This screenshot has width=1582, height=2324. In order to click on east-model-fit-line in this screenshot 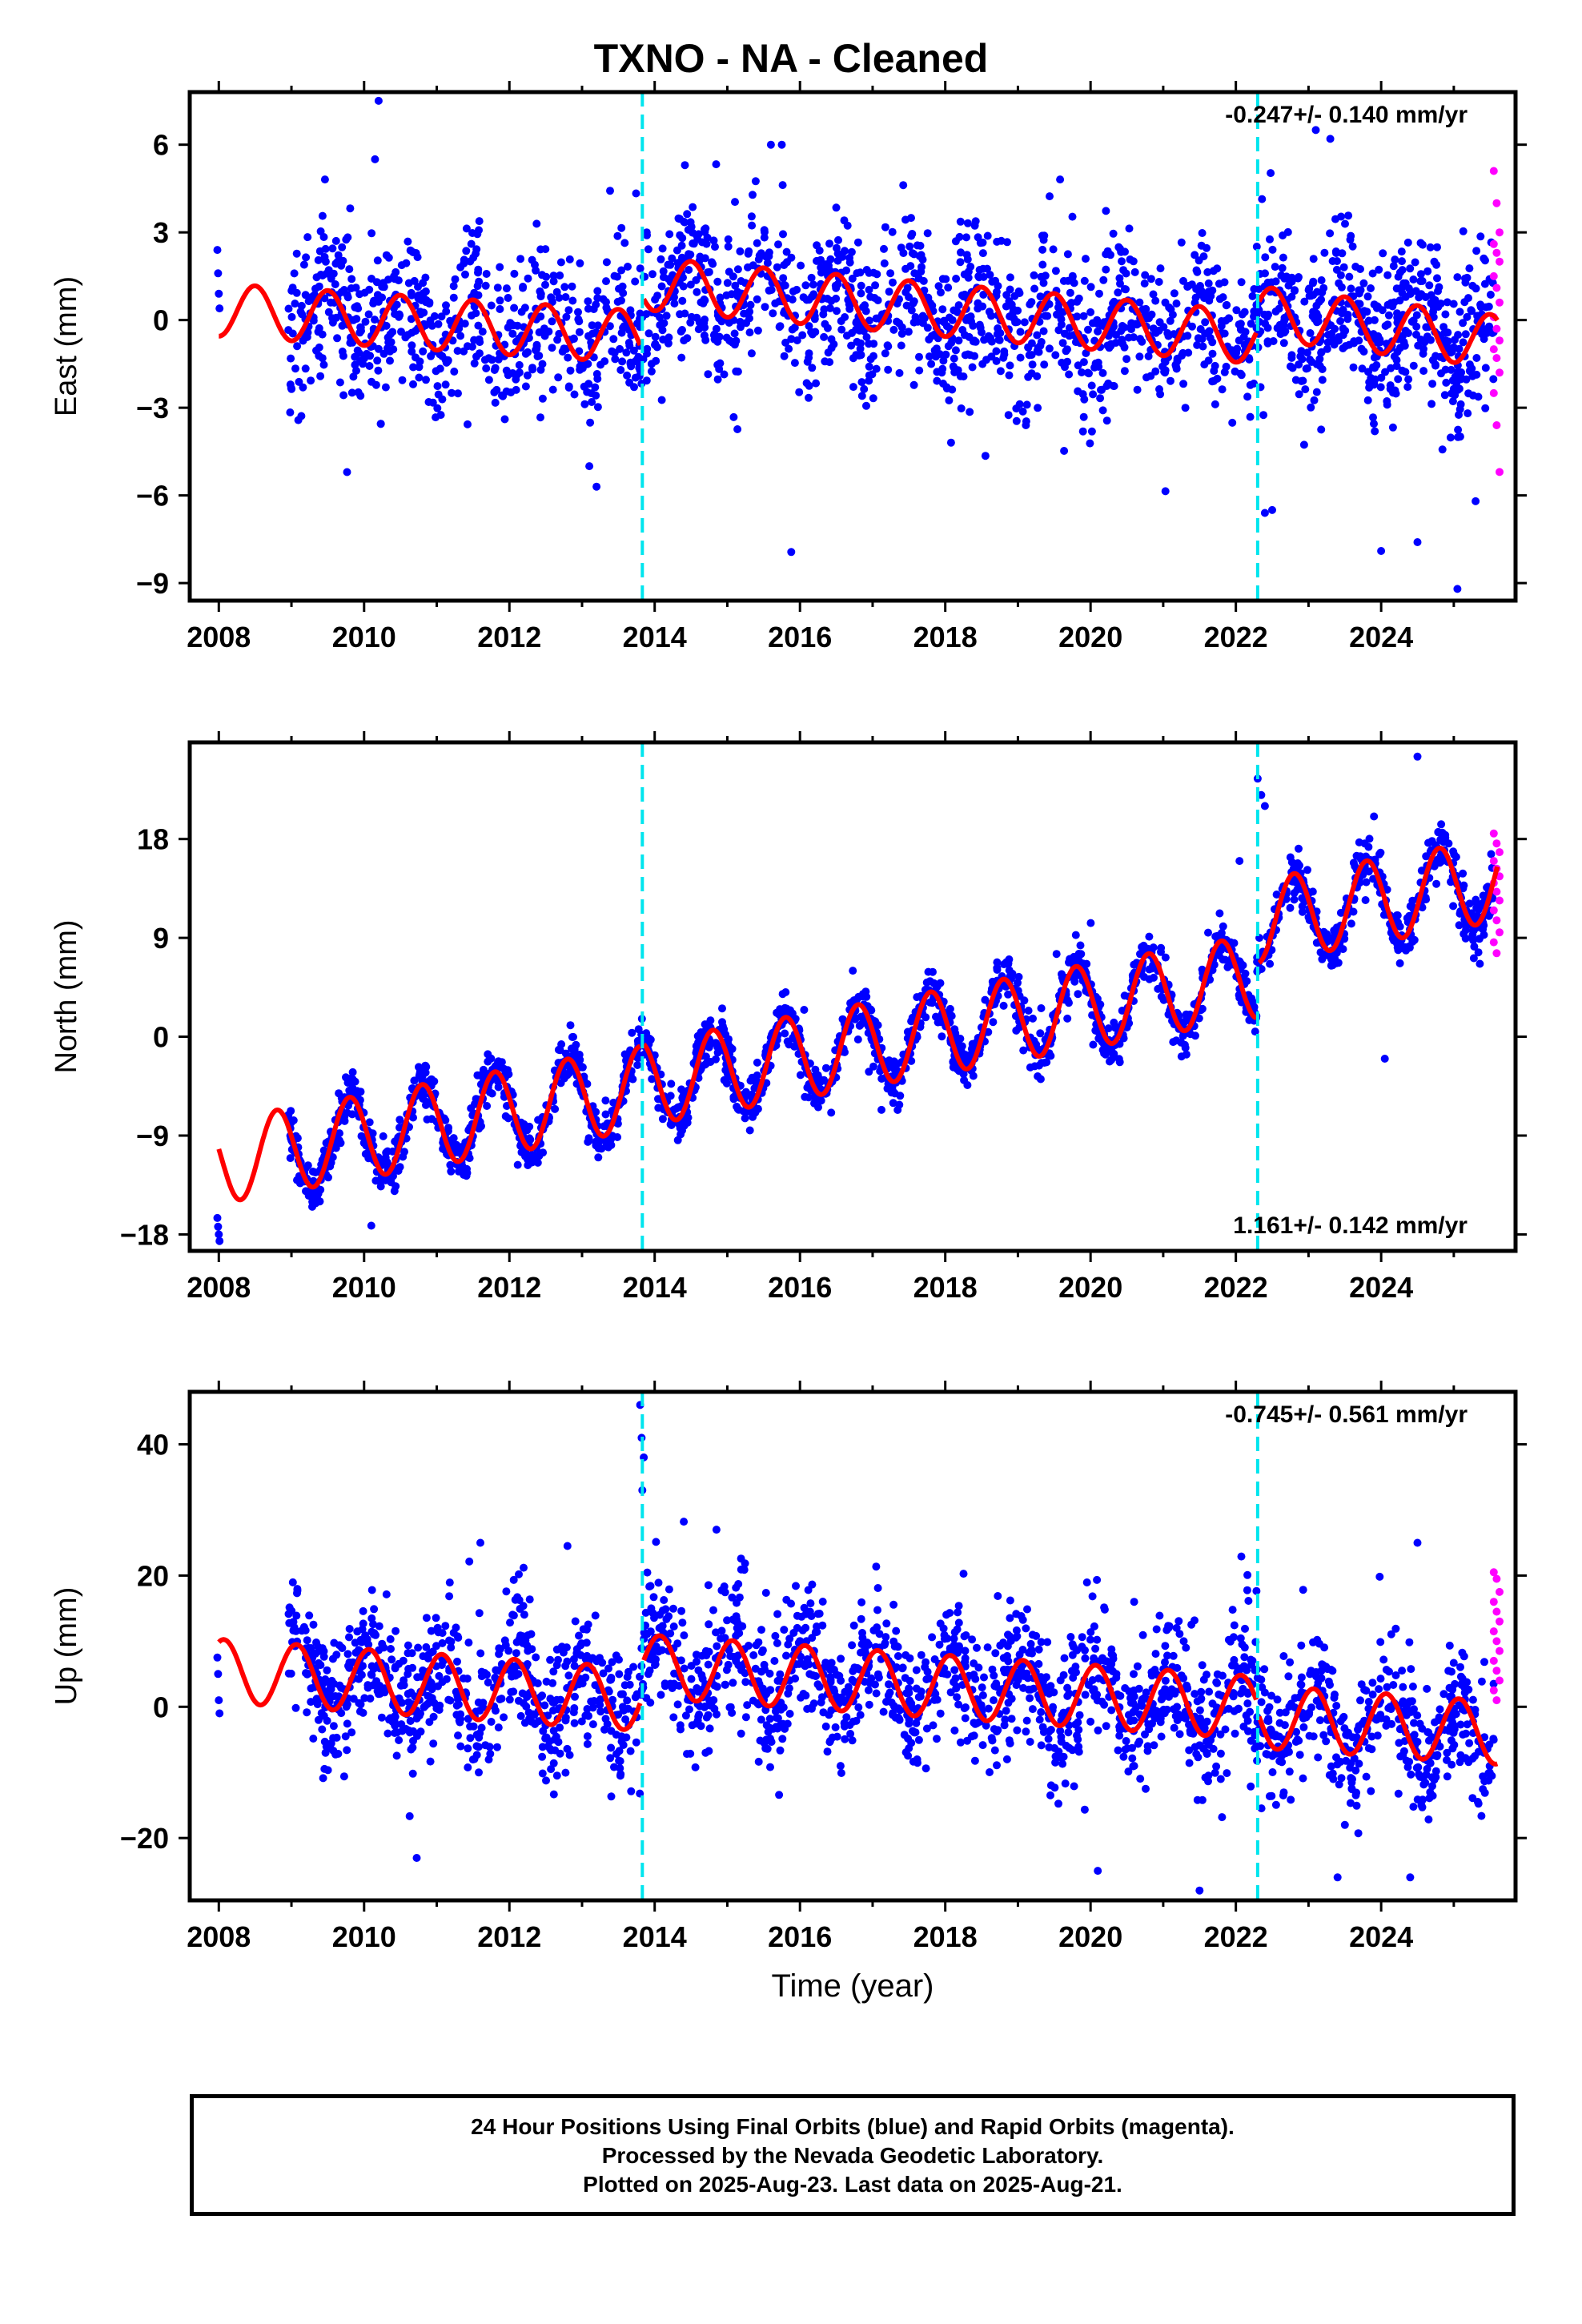, I will do `click(430, 322)`.